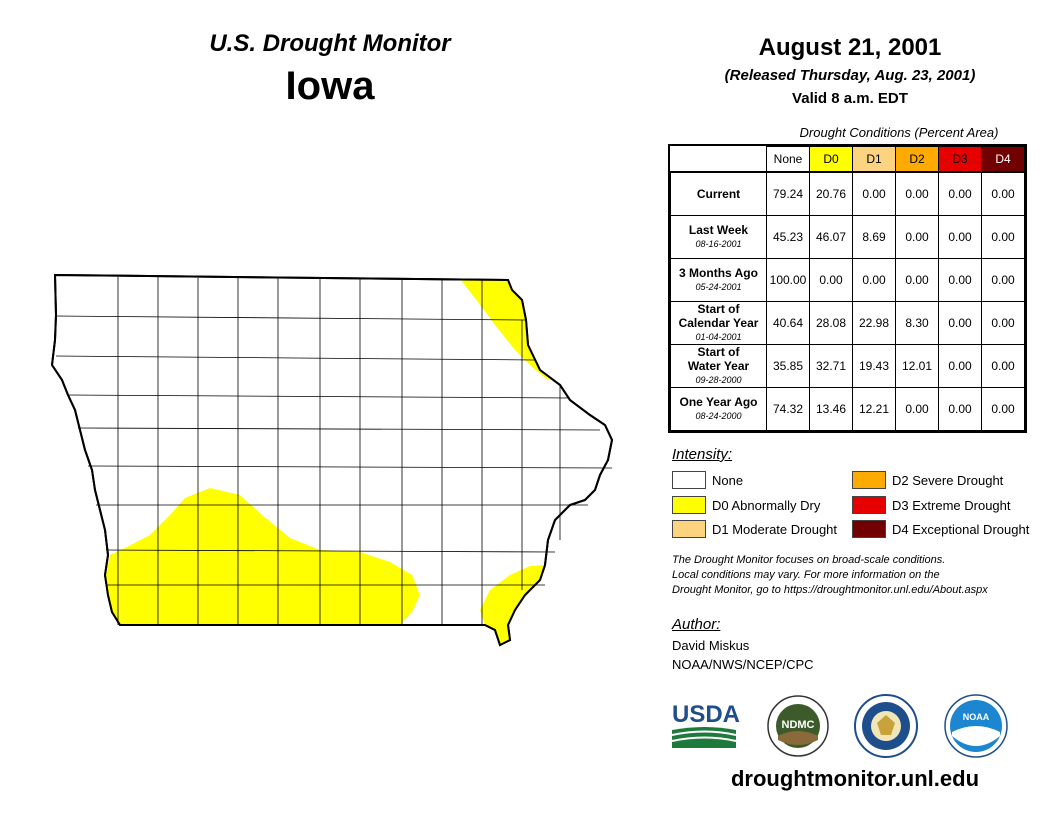 Image resolution: width=1056 pixels, height=816 pixels. What do you see at coordinates (718, 323) in the screenshot?
I see `row-title-line2: Calendar Year` at bounding box center [718, 323].